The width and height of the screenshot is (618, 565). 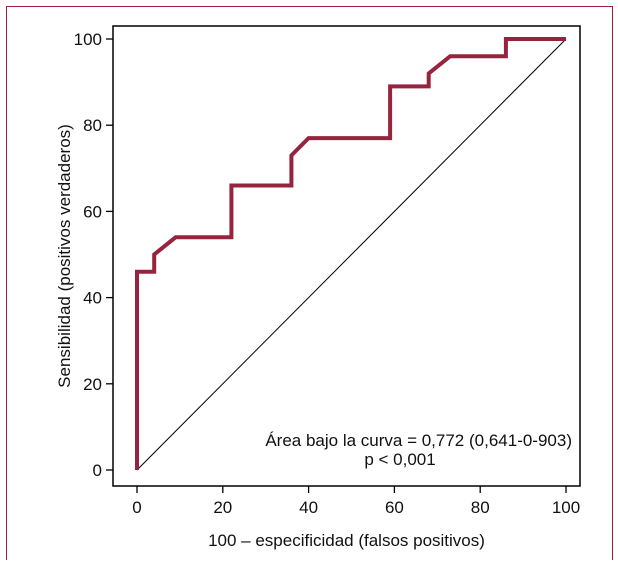 What do you see at coordinates (394, 507) in the screenshot?
I see `x-tick-label: 60` at bounding box center [394, 507].